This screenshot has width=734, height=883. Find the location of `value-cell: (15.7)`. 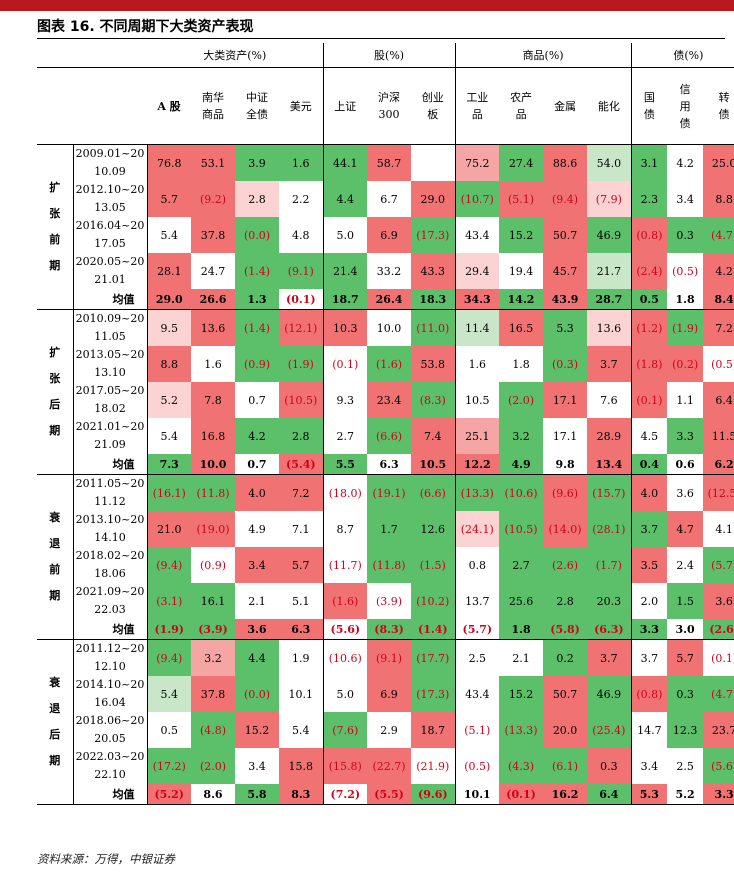

value-cell: (15.7) is located at coordinates (609, 492).